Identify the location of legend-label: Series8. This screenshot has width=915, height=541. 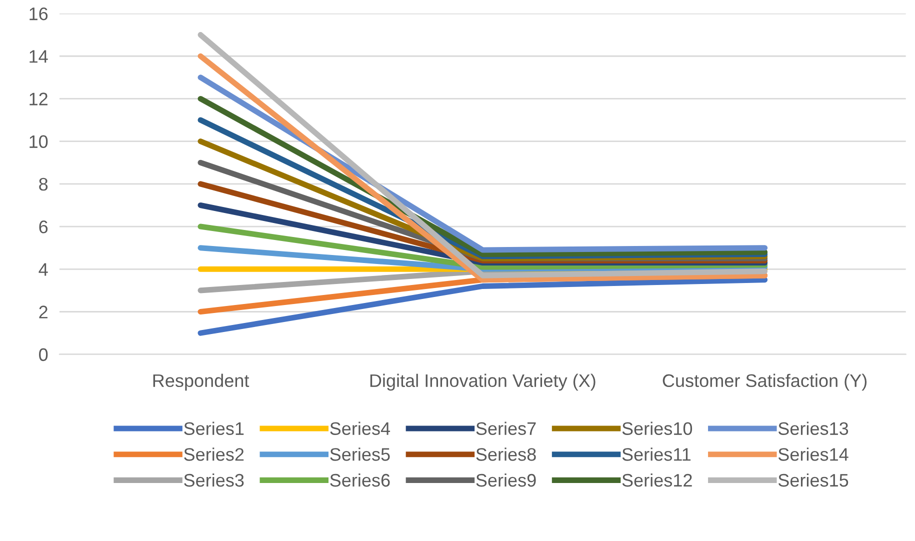
(506, 454).